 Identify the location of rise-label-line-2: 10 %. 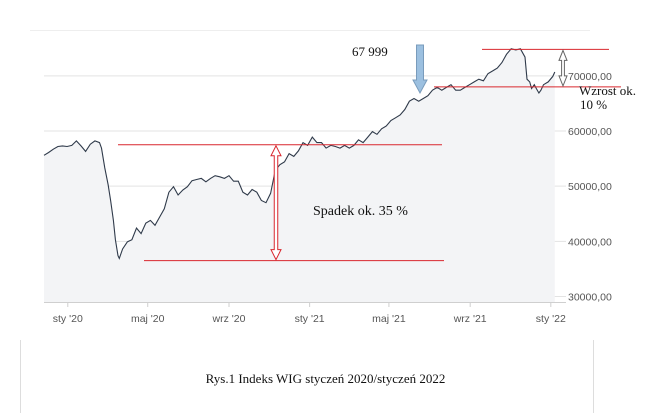
(593, 104).